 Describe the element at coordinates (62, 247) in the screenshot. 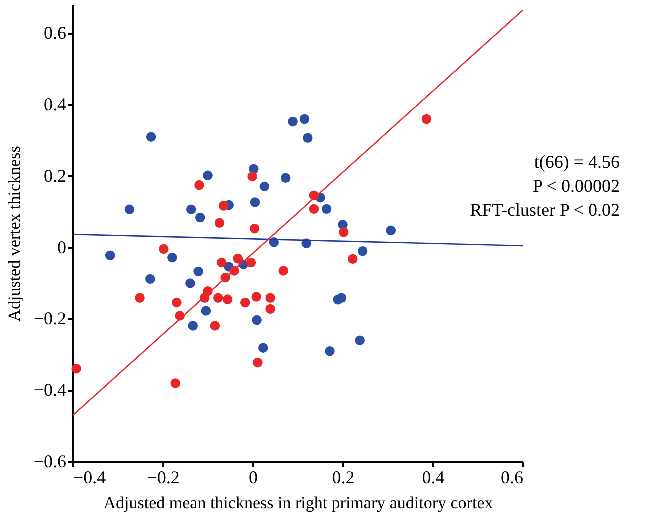

I see `y-tick-label: 0` at that location.